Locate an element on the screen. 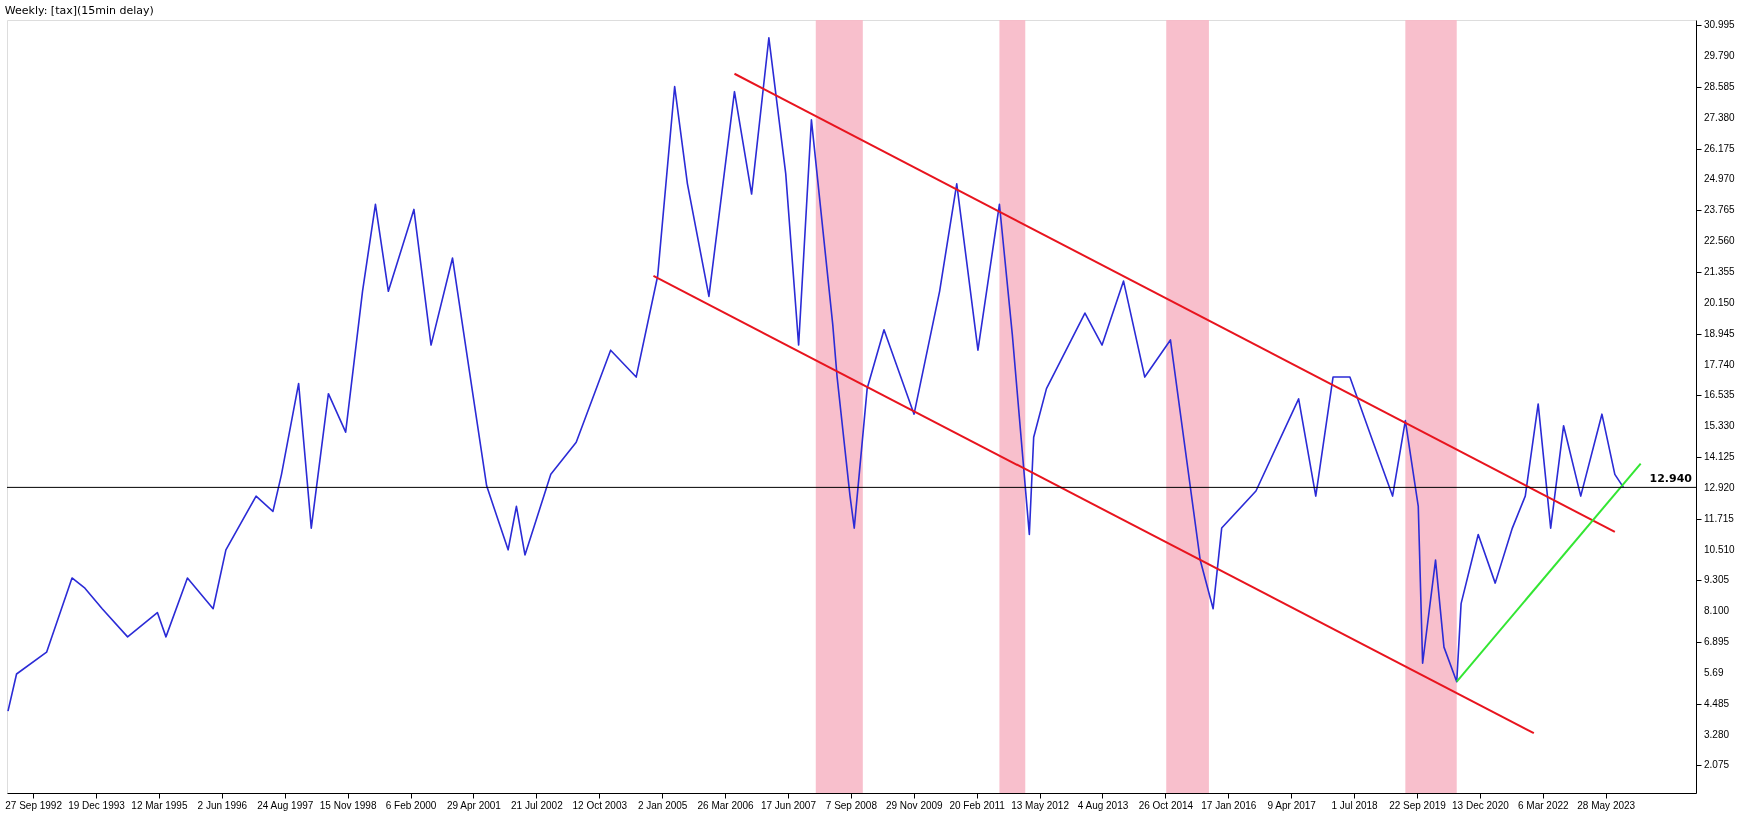 The height and width of the screenshot is (826, 1754). y-tick-label: 29.790 is located at coordinates (1720, 56).